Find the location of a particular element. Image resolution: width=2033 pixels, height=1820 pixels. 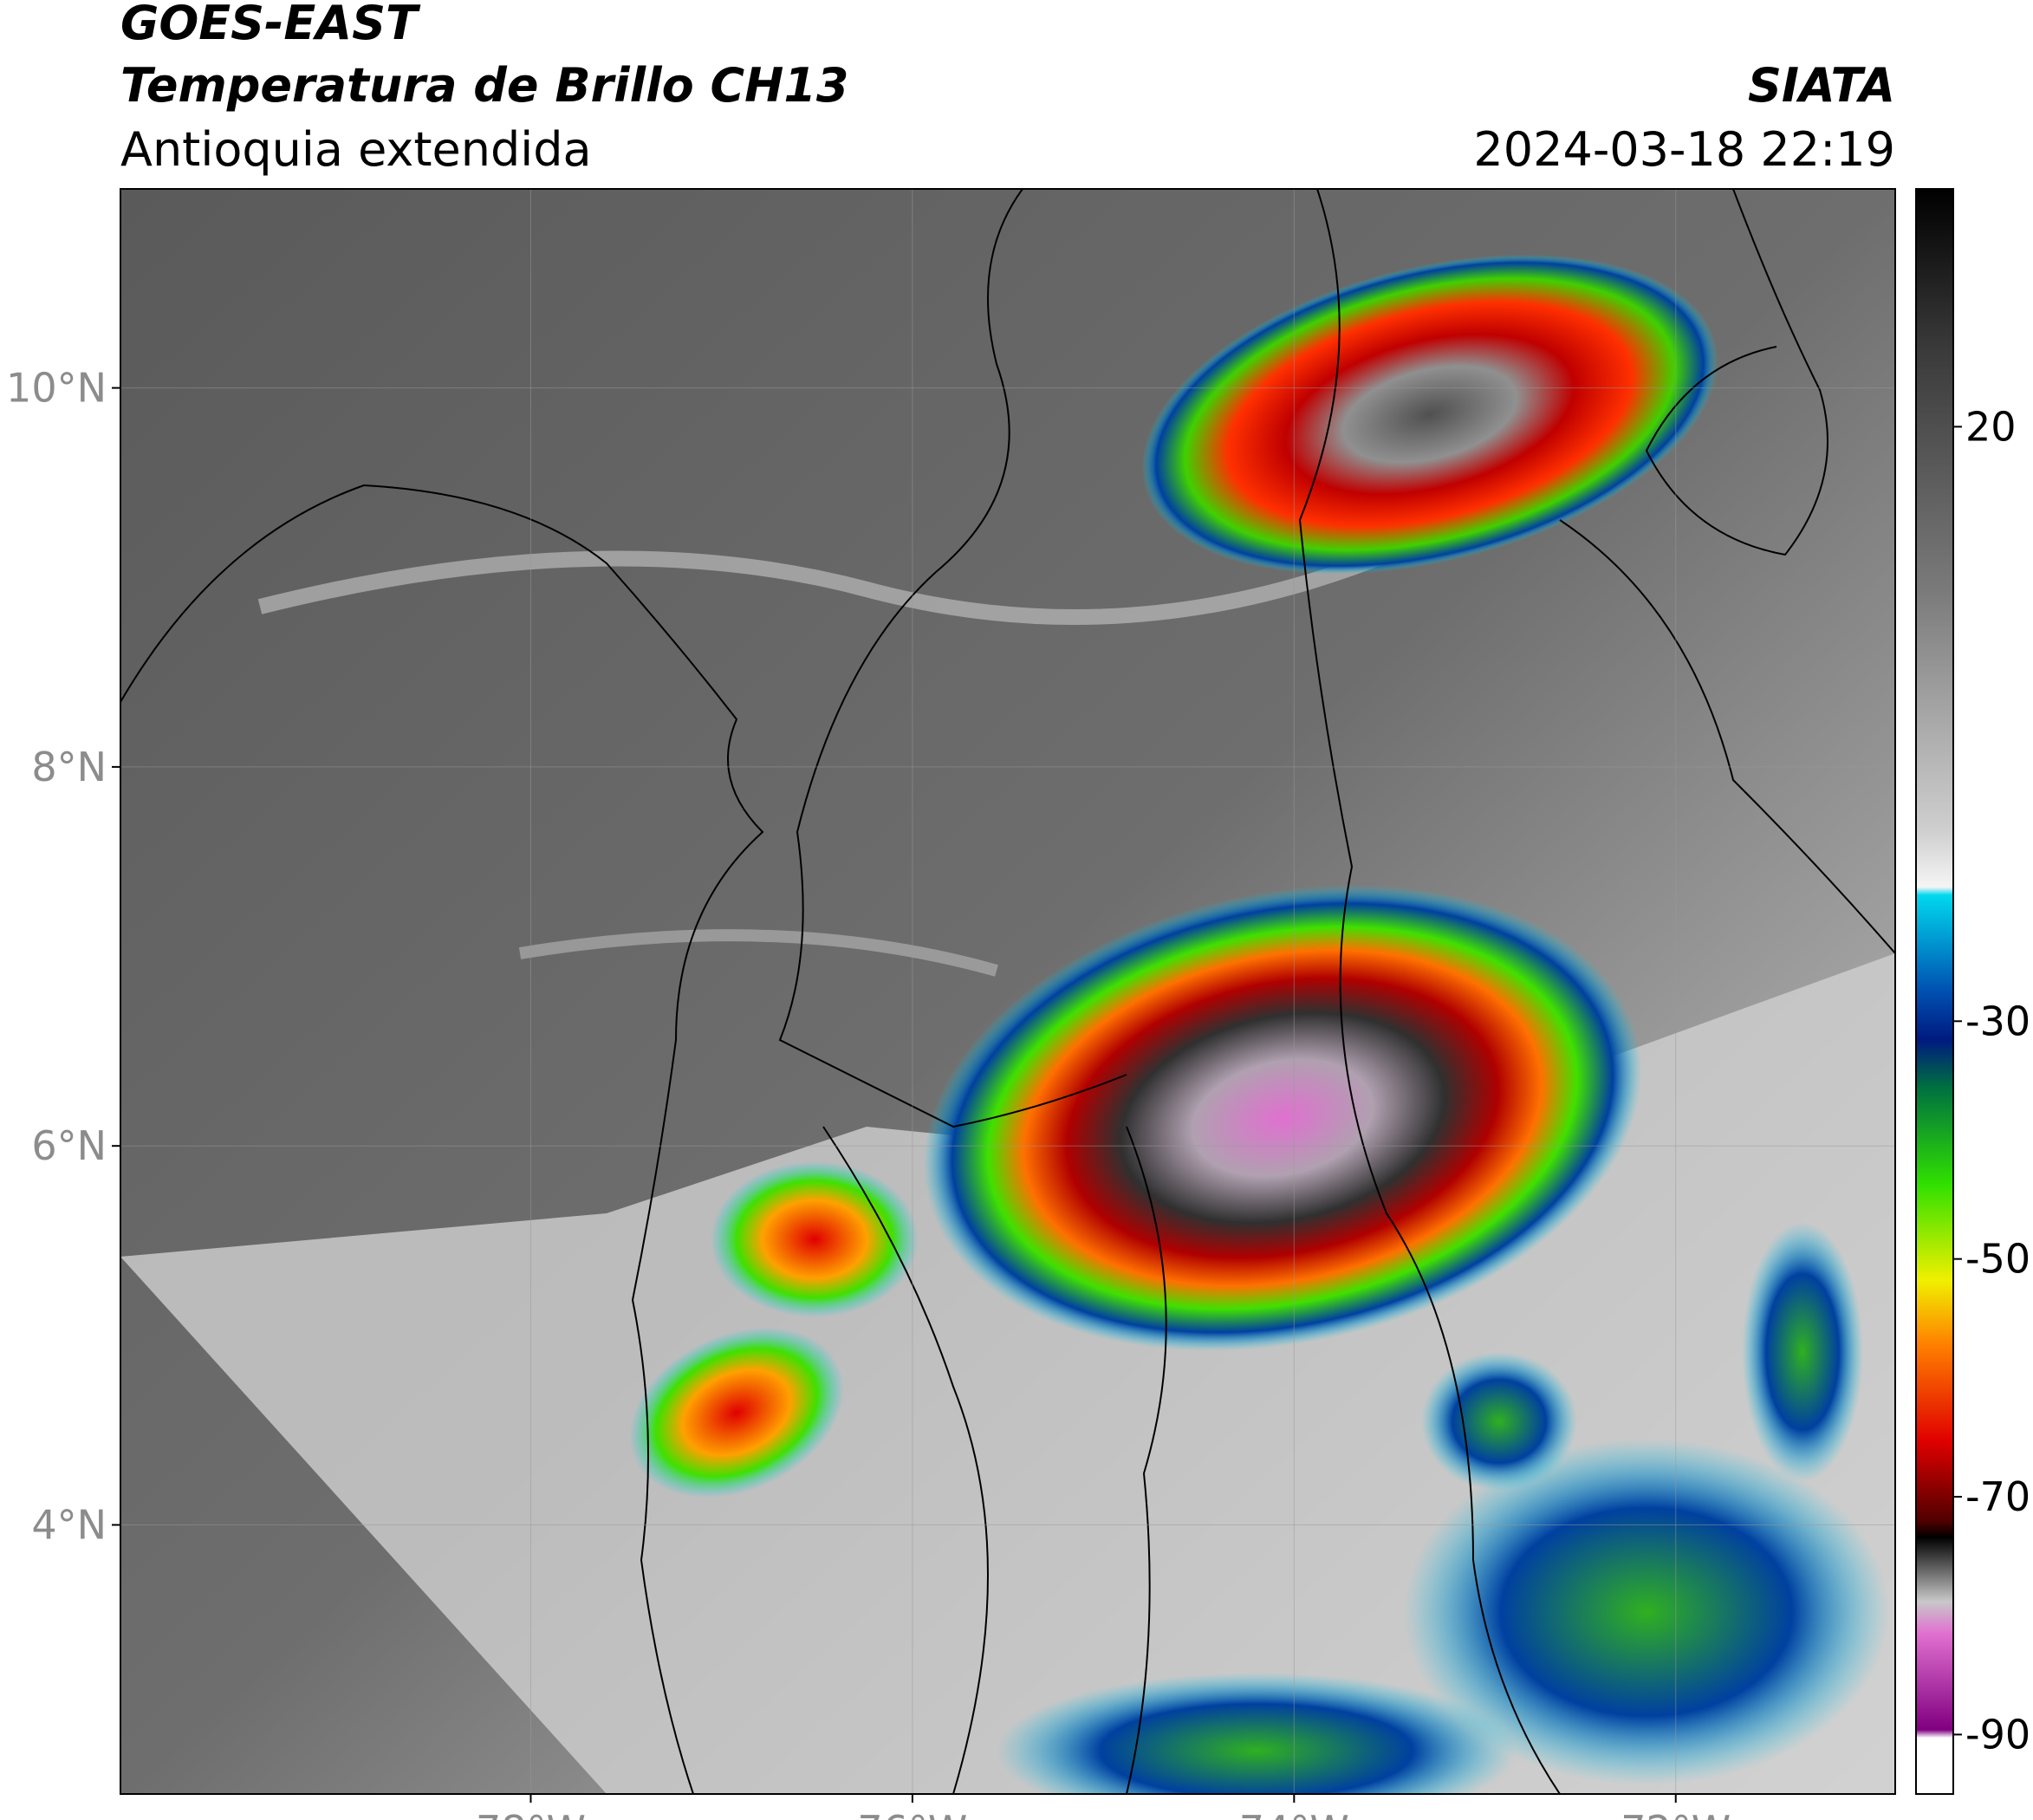

y-tick-label: 8°N is located at coordinates (69, 767).